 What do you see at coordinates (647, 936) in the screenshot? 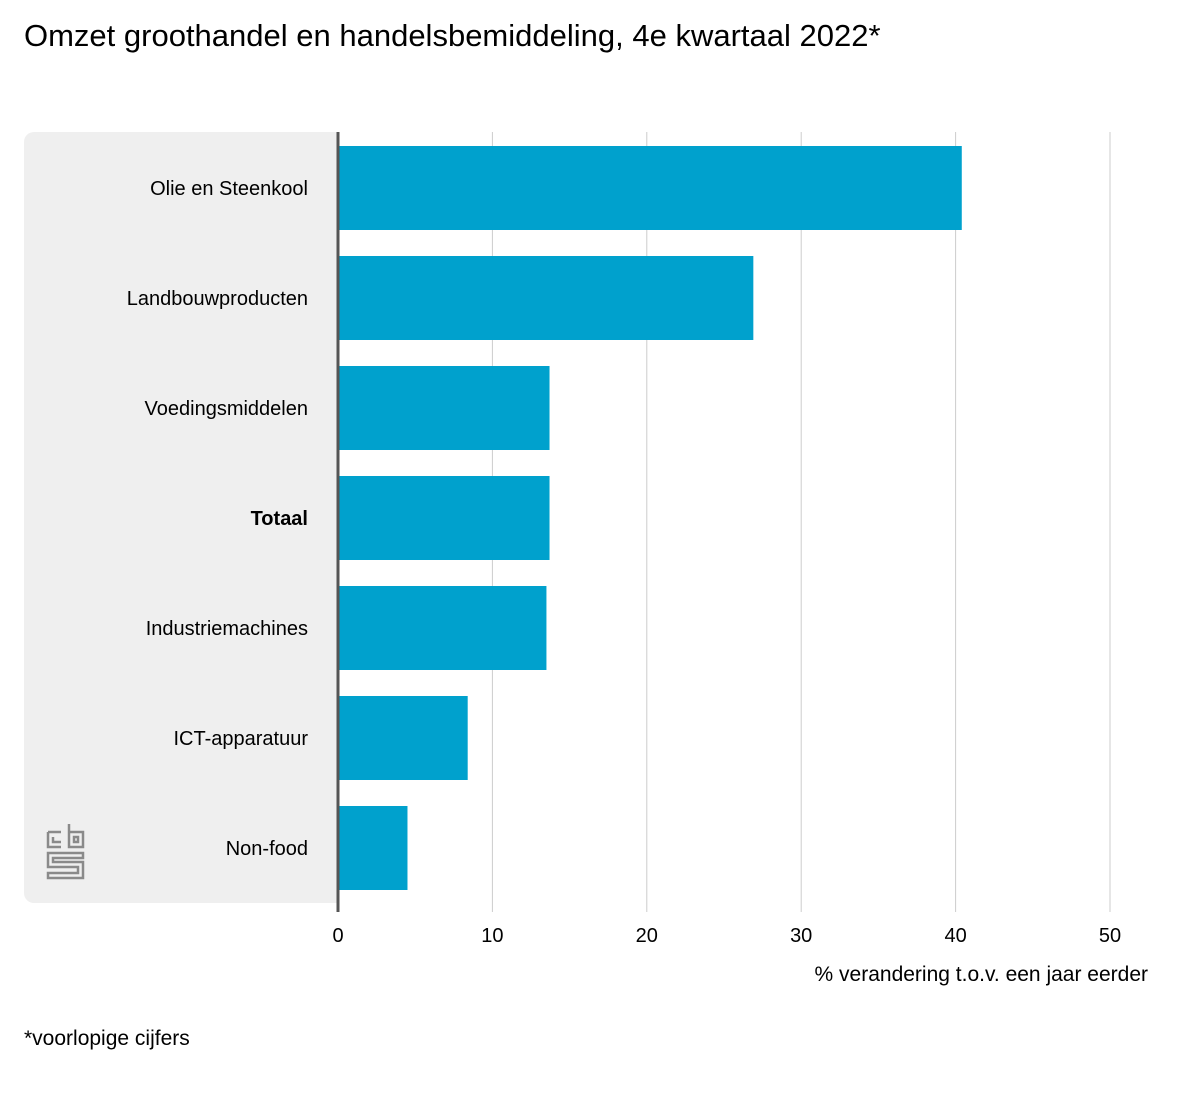
I see `x-tick-label: 20` at bounding box center [647, 936].